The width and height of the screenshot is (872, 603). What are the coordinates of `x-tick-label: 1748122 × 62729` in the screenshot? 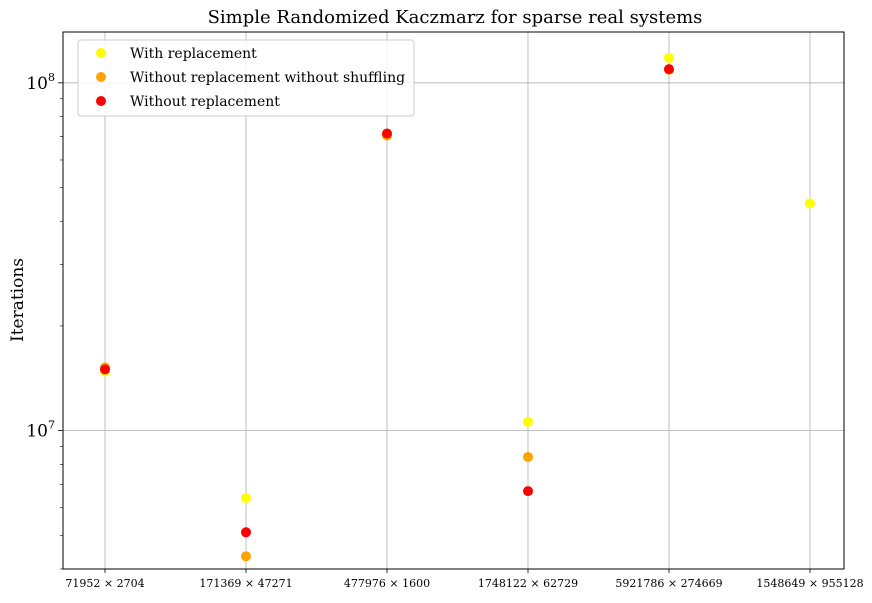 It's located at (528, 583).